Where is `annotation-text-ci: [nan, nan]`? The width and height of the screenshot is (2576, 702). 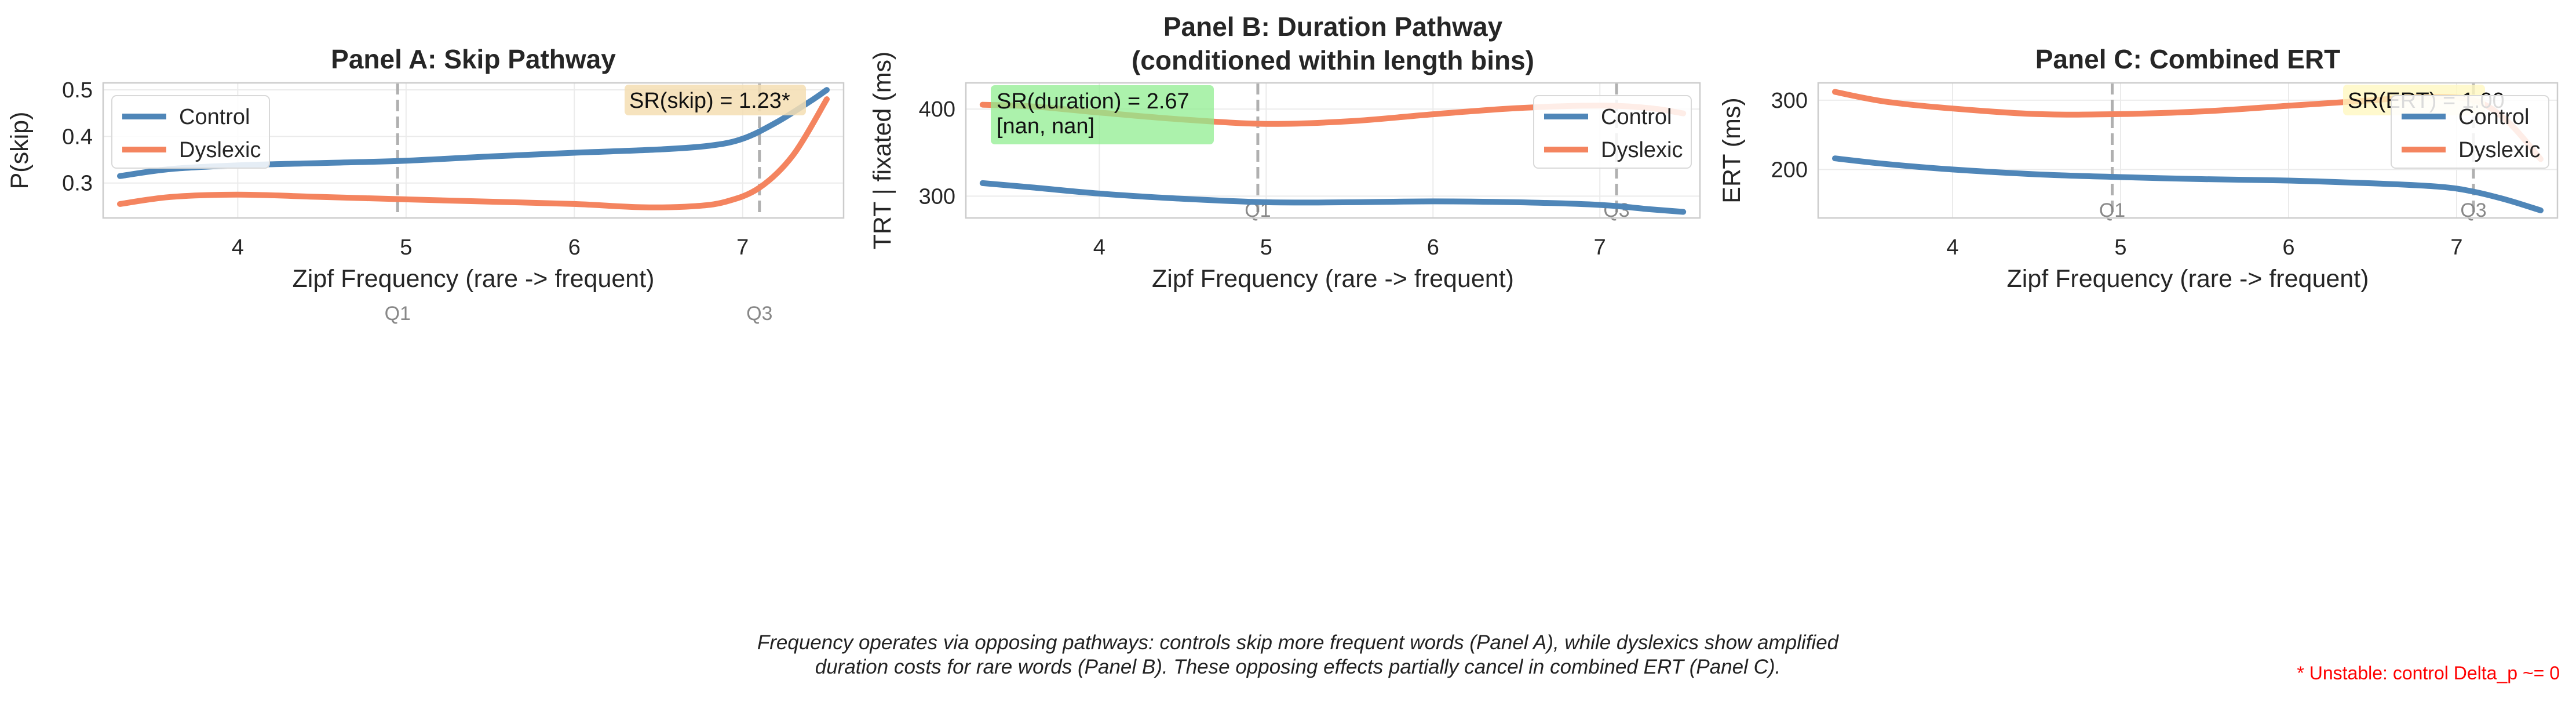 annotation-text-ci: [nan, nan] is located at coordinates (1045, 126).